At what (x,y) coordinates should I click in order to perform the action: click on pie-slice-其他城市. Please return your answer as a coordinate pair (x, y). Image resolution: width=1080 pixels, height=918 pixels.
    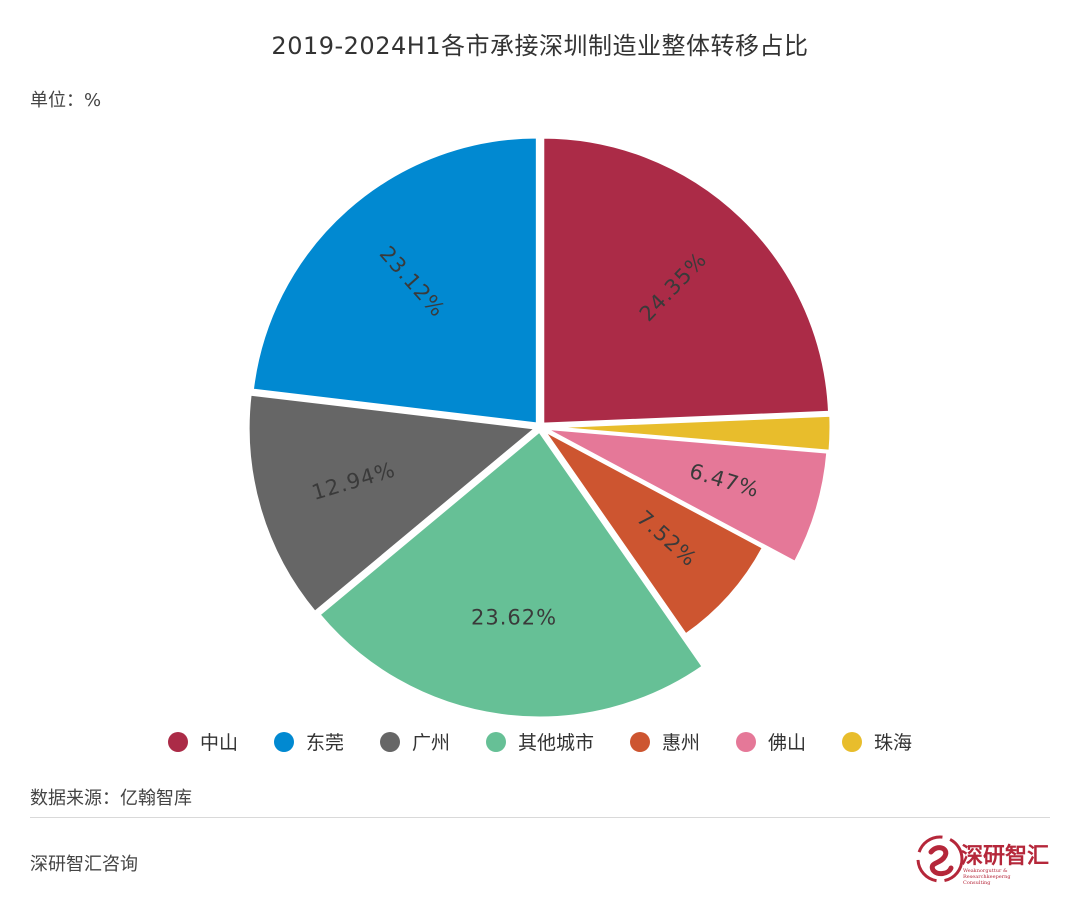
    Looking at the image, I should click on (511, 574).